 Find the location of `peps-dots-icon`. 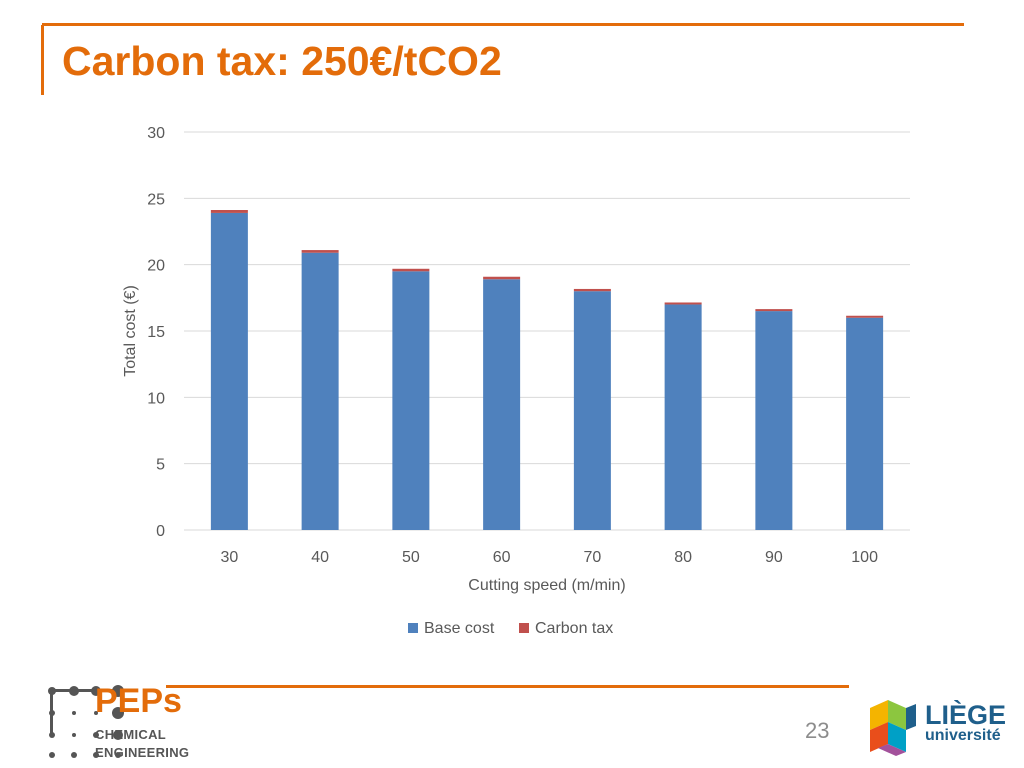

peps-dots-icon is located at coordinates (86, 721).